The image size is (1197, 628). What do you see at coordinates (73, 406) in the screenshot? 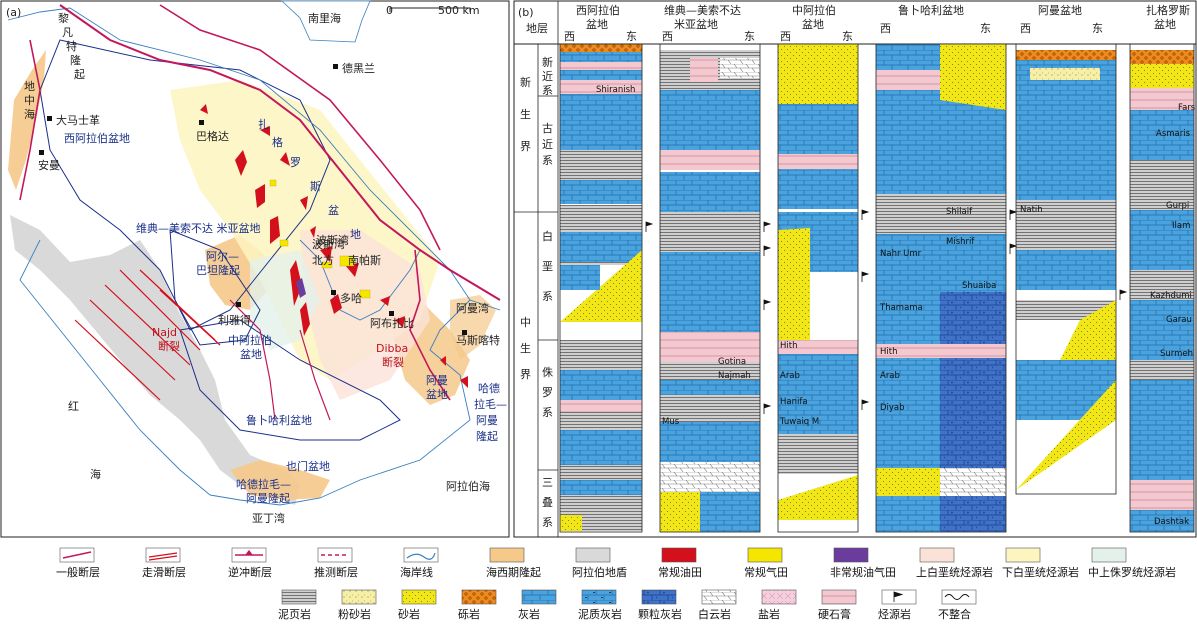
I see `svg-text: 红` at bounding box center [73, 406].